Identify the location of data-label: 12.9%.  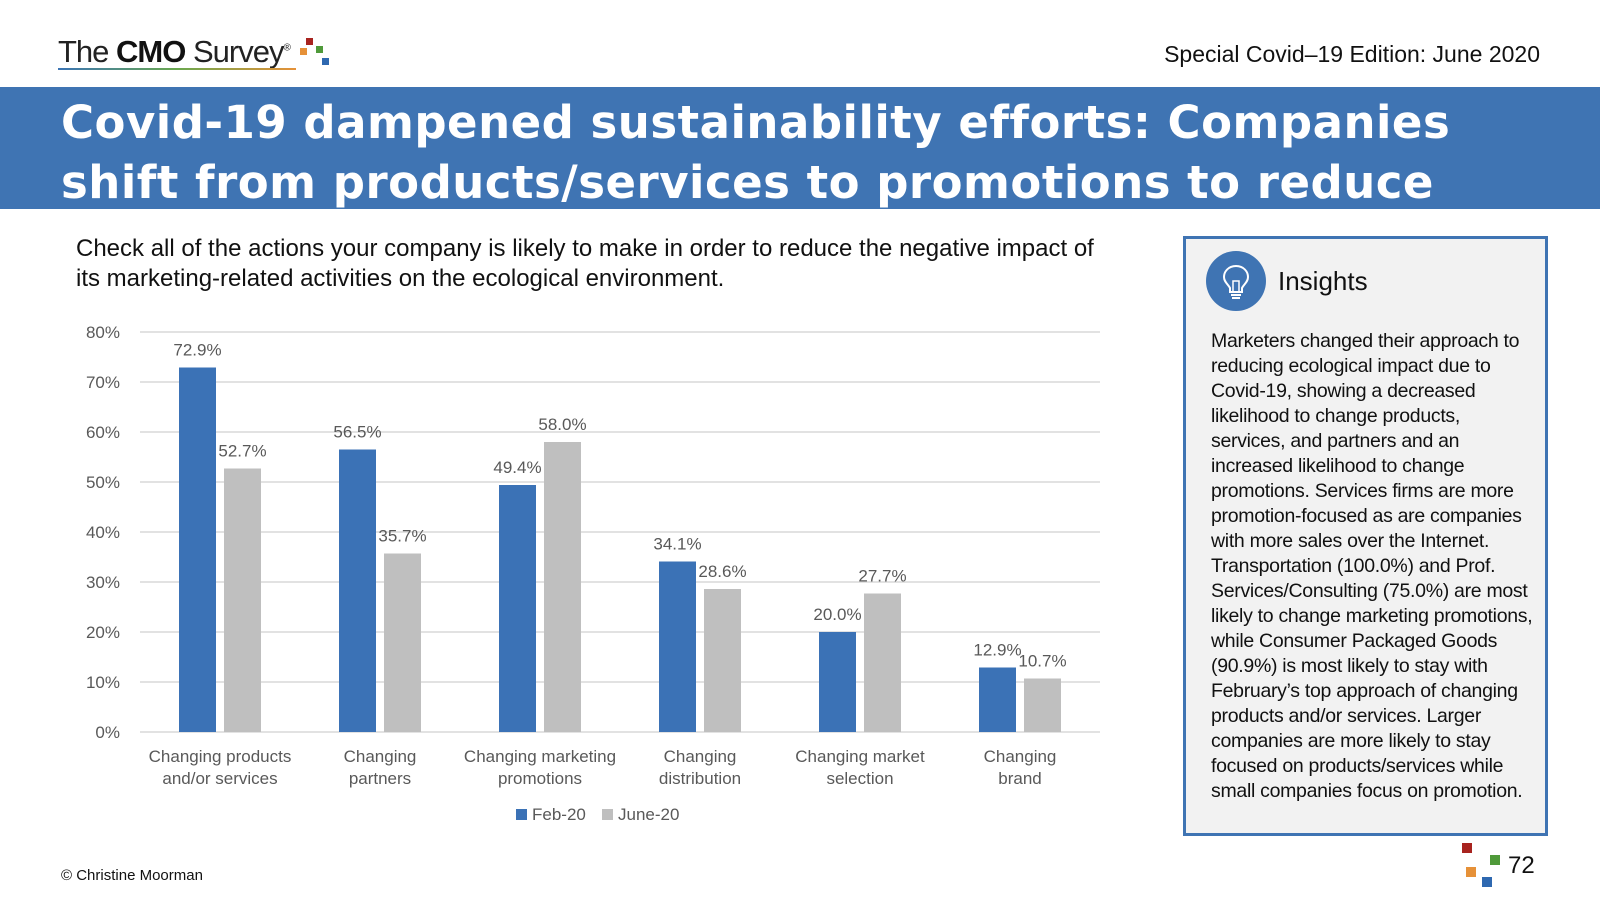
(997, 650).